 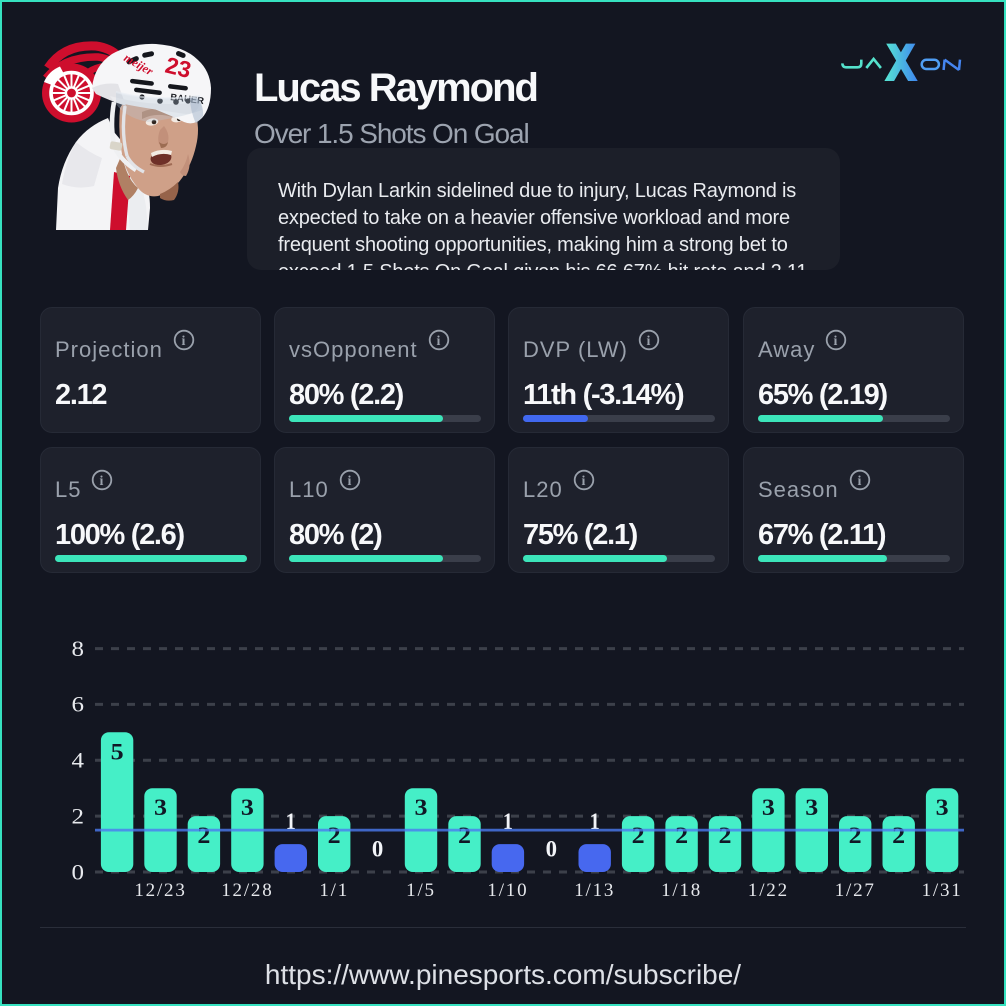 What do you see at coordinates (78, 704) in the screenshot?
I see `svg-text: 6` at bounding box center [78, 704].